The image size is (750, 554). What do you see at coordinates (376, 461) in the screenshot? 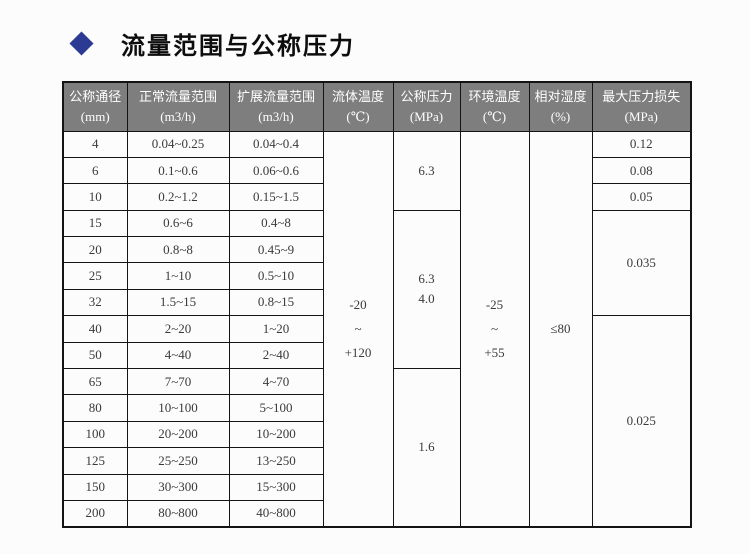
I see `table-row: 125 25~250 13~250` at bounding box center [376, 461].